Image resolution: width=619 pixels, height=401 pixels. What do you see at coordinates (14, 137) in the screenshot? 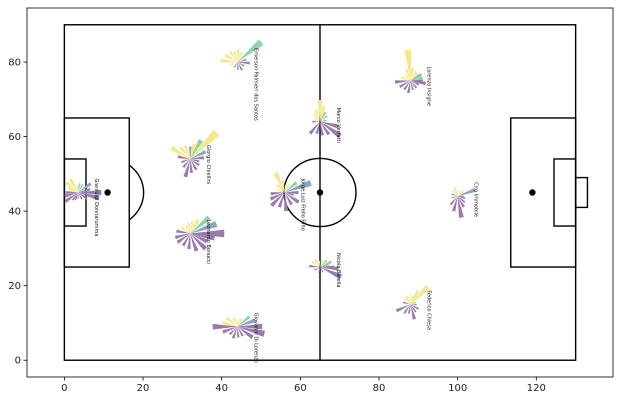
I see `y-tick-label: 60` at bounding box center [14, 137].